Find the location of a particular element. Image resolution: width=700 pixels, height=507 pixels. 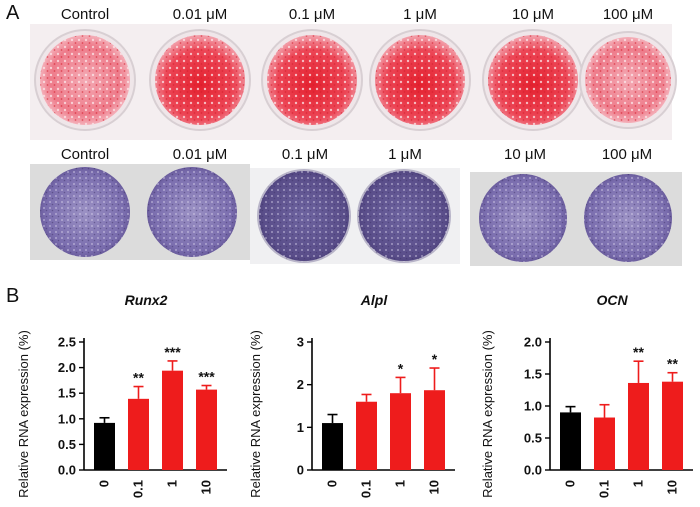

alp-label-0-01: 0.01 μM is located at coordinates (200, 154).